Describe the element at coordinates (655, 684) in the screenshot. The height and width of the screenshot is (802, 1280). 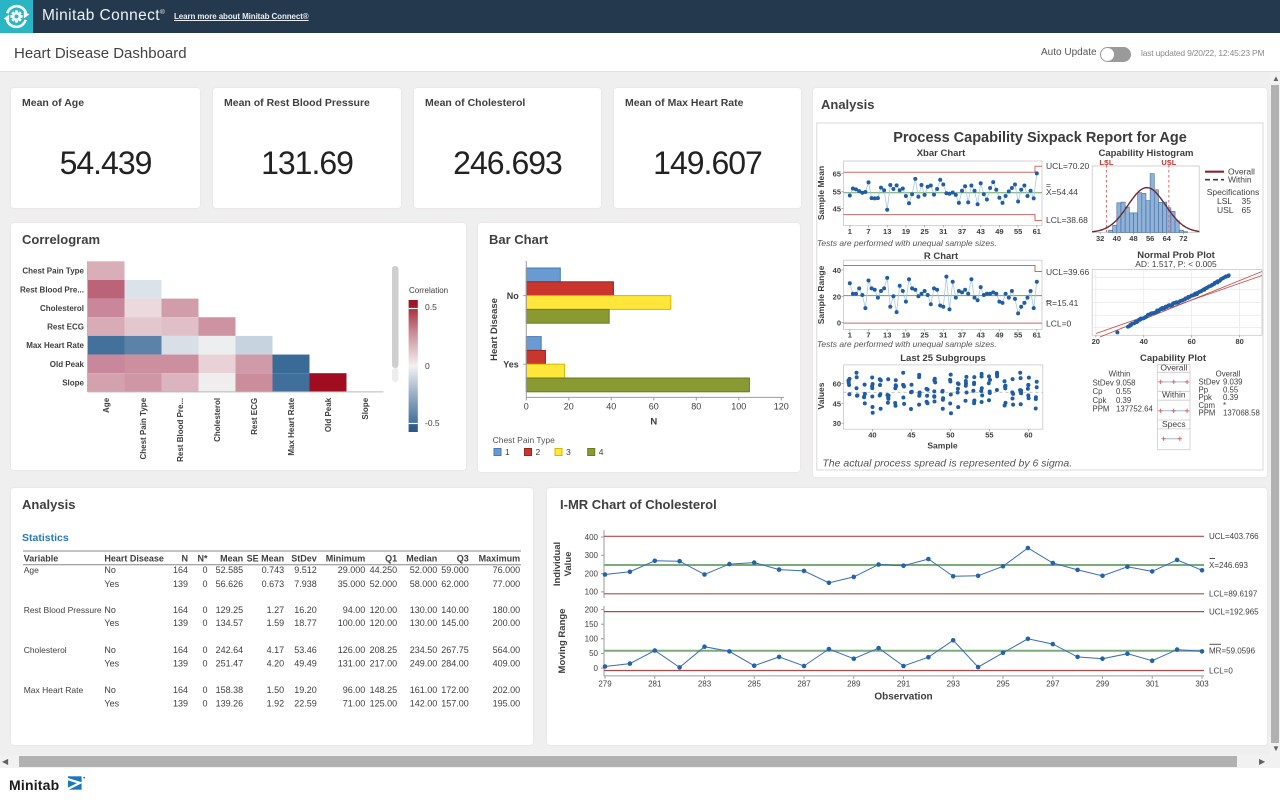
I see `svg-text: 281` at that location.